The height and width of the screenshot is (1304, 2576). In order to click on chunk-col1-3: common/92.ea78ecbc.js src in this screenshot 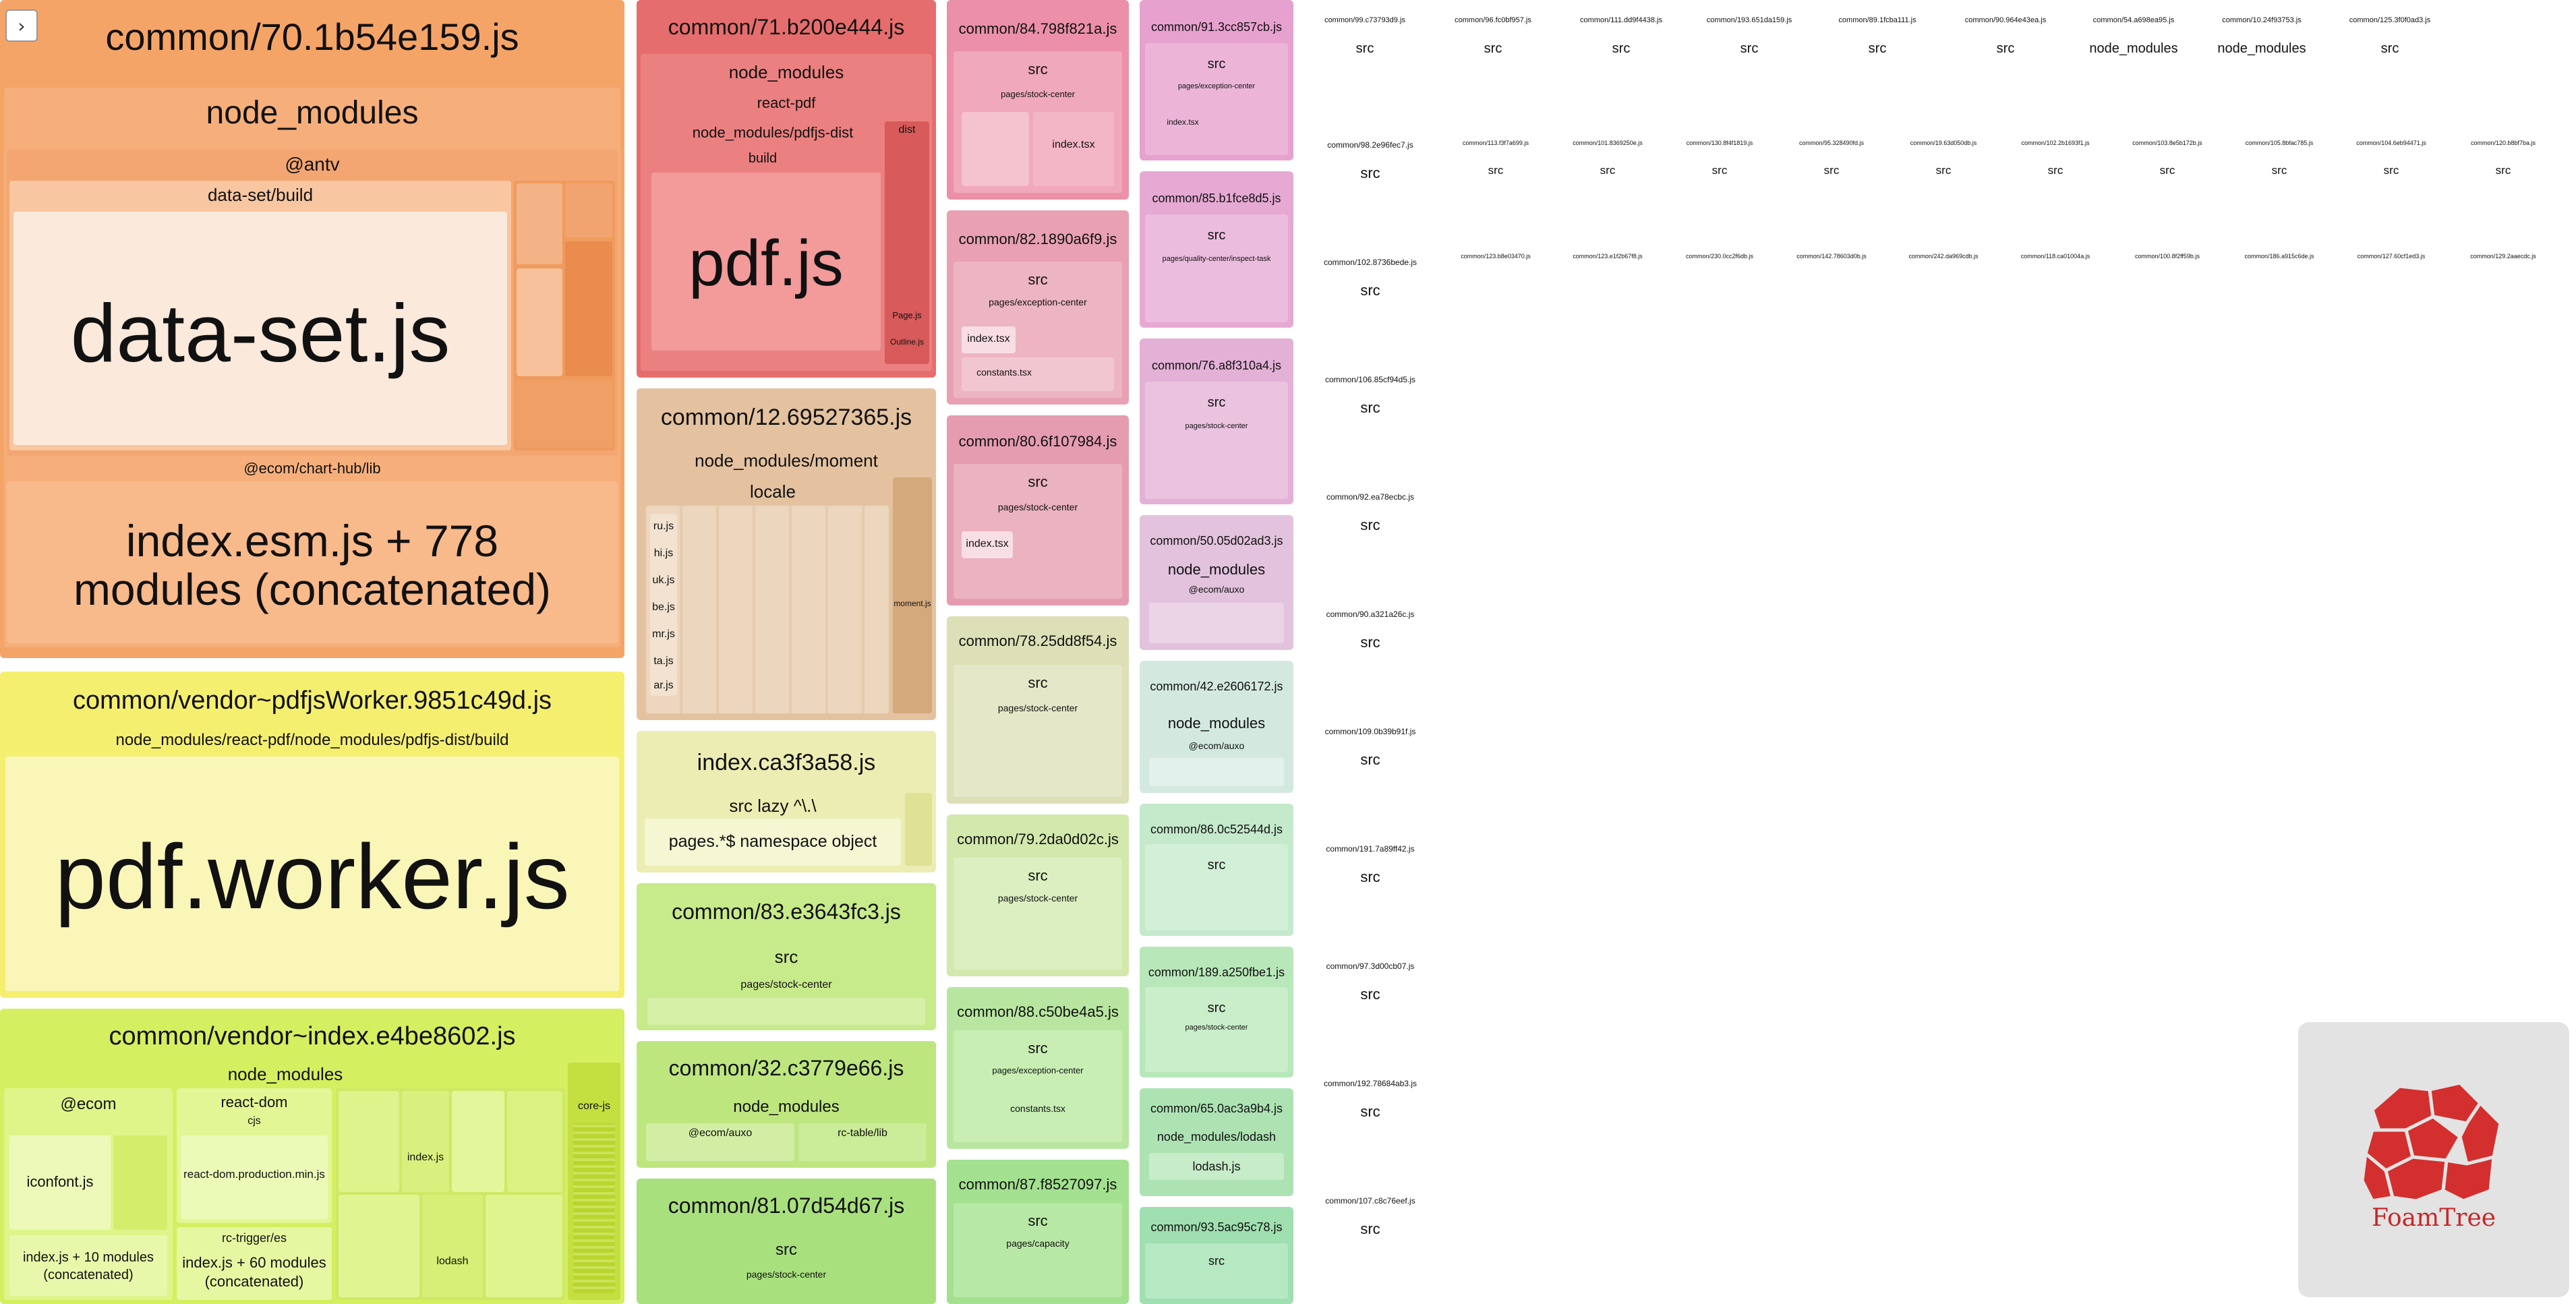, I will do `click(1370, 534)`.